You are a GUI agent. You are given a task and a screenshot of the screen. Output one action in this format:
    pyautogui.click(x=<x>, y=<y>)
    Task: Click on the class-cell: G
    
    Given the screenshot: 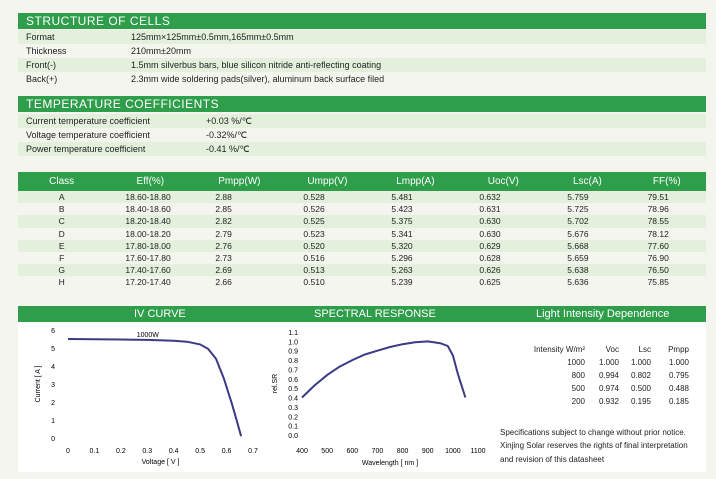 What is the action you would take?
    pyautogui.click(x=62, y=270)
    